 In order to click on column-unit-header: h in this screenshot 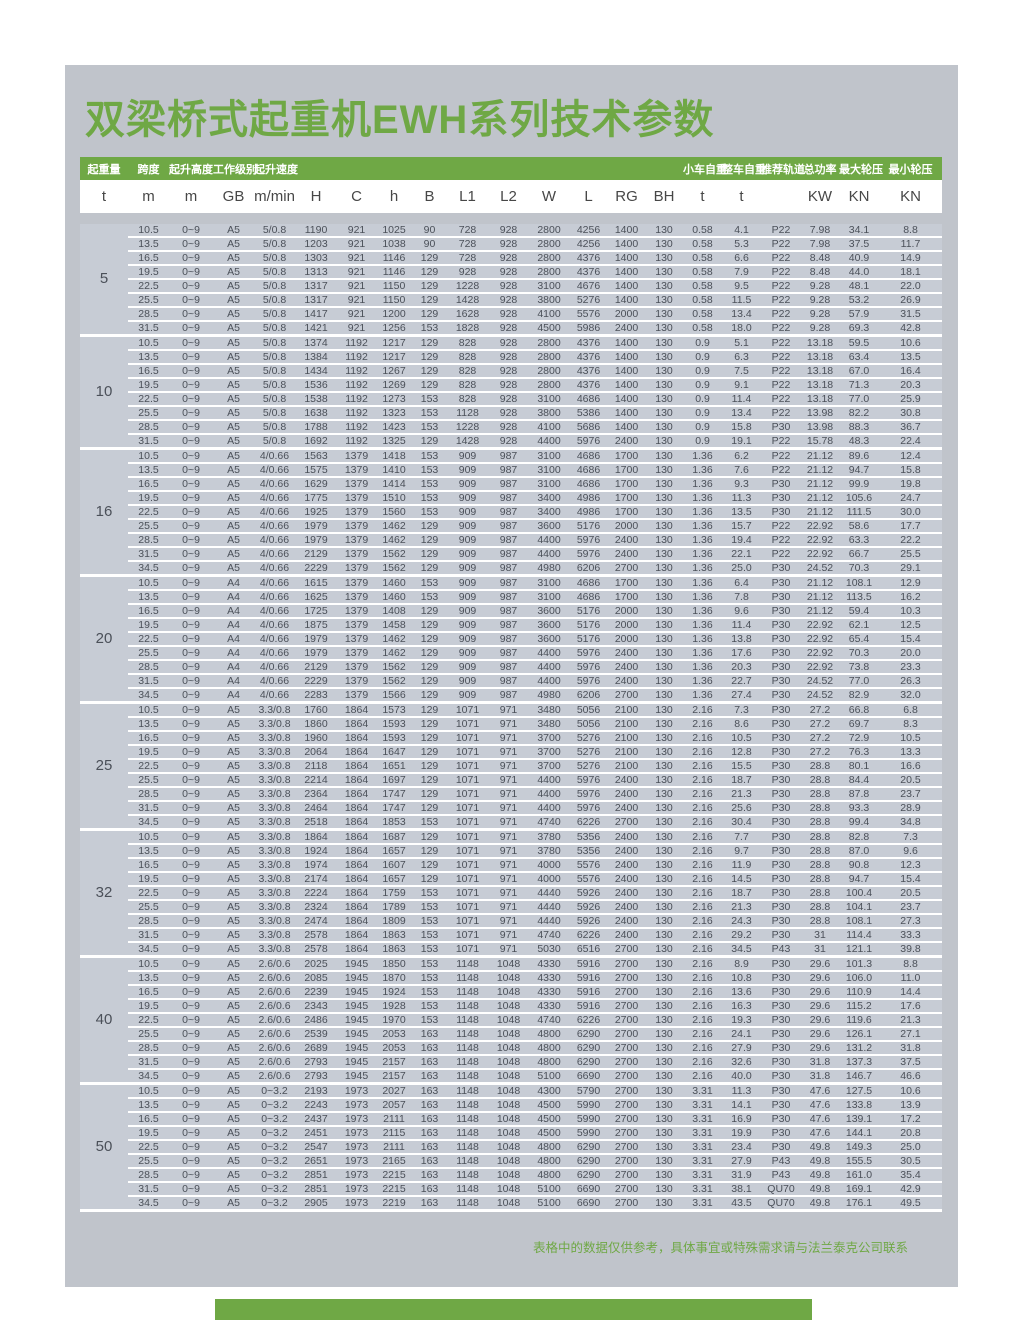, I will do `click(394, 196)`.